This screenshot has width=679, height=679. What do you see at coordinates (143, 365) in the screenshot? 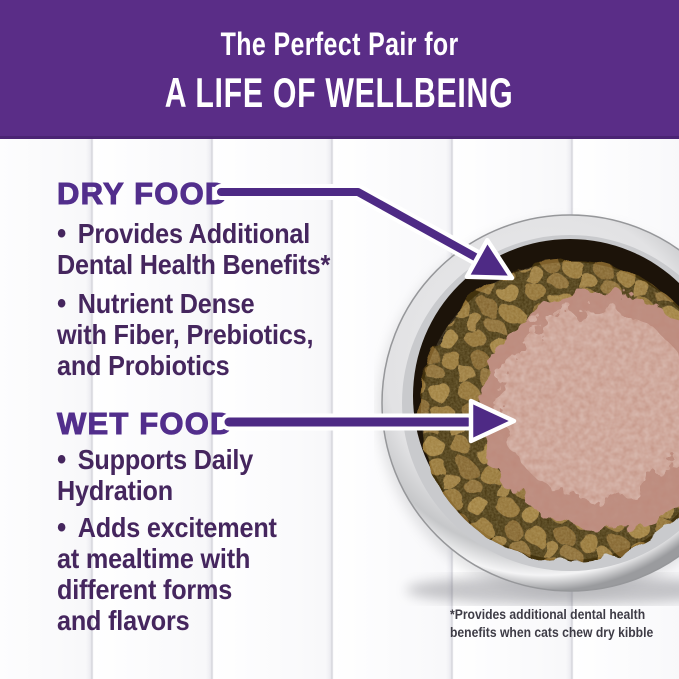
I see `bullet-line: and Probiotics` at bounding box center [143, 365].